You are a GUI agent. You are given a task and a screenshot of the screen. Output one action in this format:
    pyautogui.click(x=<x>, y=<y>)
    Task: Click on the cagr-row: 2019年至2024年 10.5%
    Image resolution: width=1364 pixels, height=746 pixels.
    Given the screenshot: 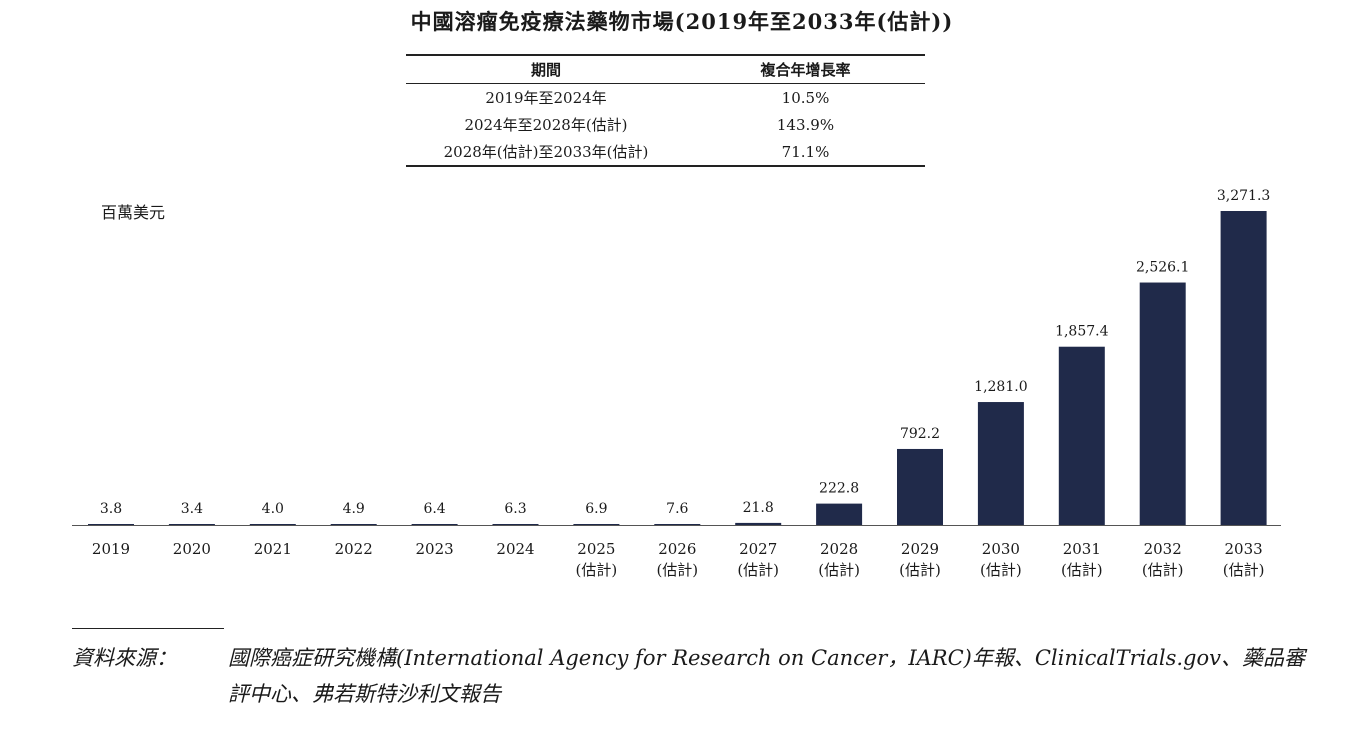 What is the action you would take?
    pyautogui.click(x=665, y=98)
    